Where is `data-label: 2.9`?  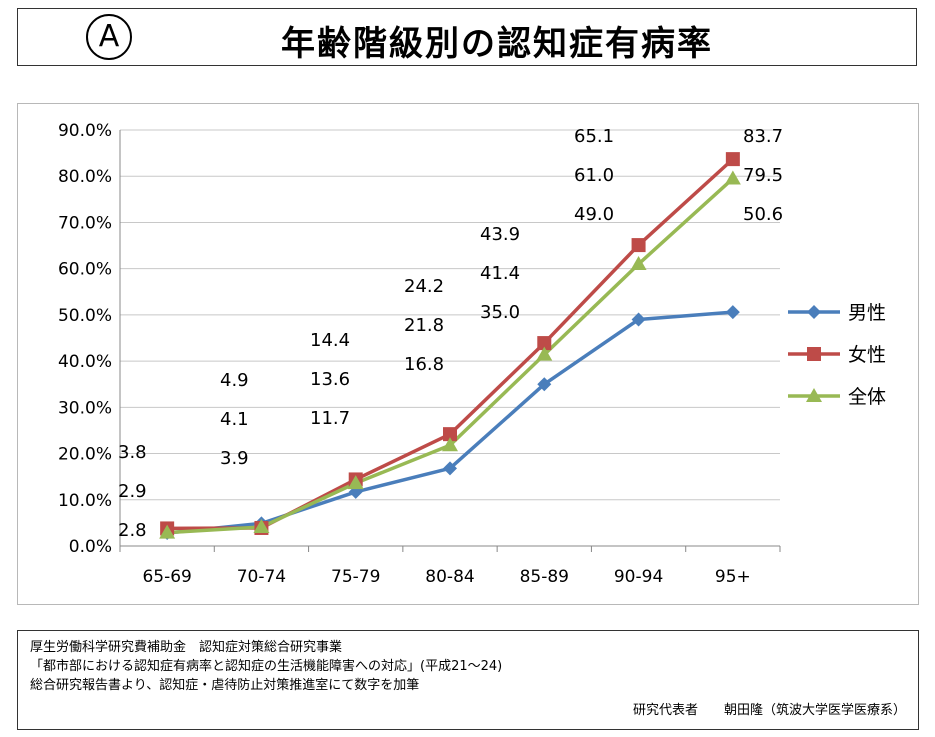 data-label: 2.9 is located at coordinates (132, 491).